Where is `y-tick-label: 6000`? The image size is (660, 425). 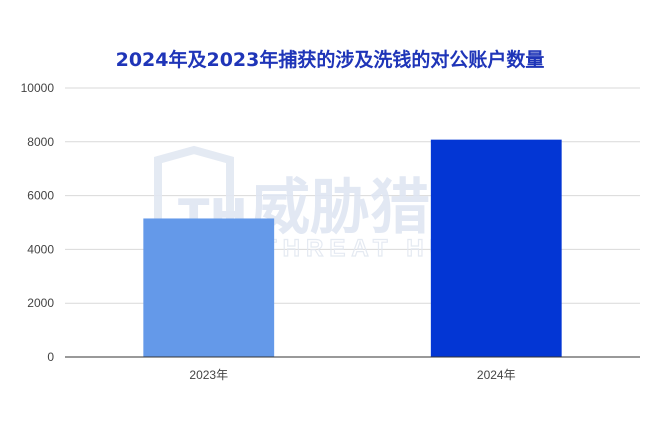
y-tick-label: 6000 is located at coordinates (40, 196).